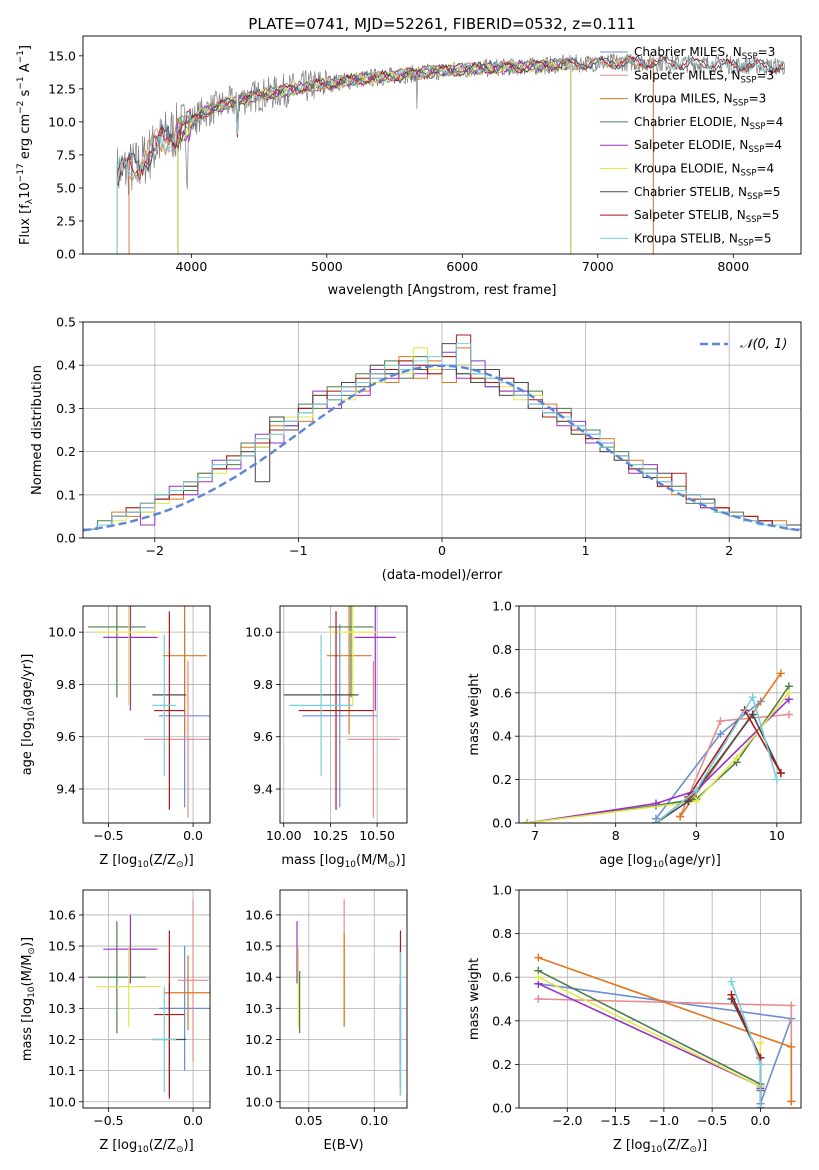 Image resolution: width=819 pixels, height=1170 pixels. Describe the element at coordinates (777, 835) in the screenshot. I see `x-tick-label: 10` at that location.